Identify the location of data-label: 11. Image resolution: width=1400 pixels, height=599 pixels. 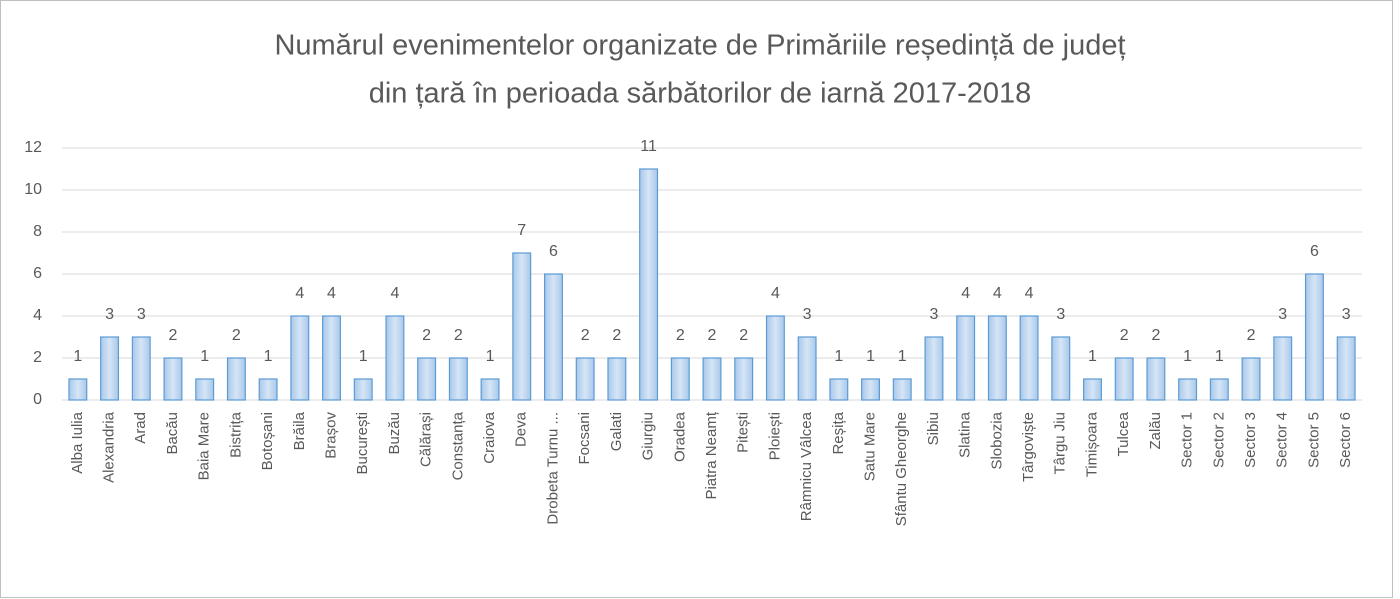
(648, 146).